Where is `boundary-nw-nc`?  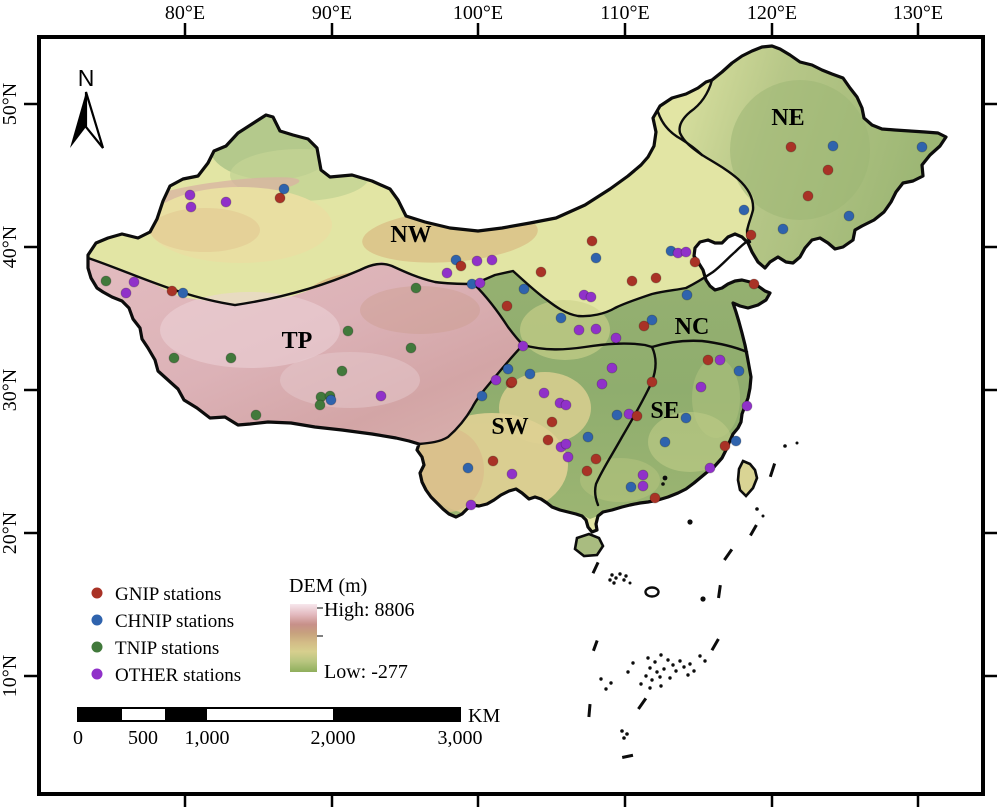
boundary-nw-nc is located at coordinates (611, 278).